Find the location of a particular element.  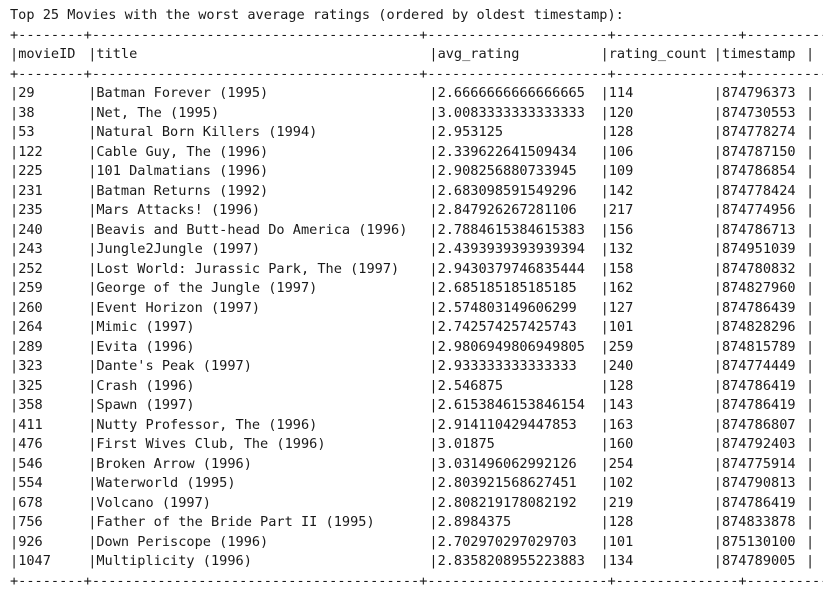

cell-rating-count: 163 is located at coordinates (621, 424).